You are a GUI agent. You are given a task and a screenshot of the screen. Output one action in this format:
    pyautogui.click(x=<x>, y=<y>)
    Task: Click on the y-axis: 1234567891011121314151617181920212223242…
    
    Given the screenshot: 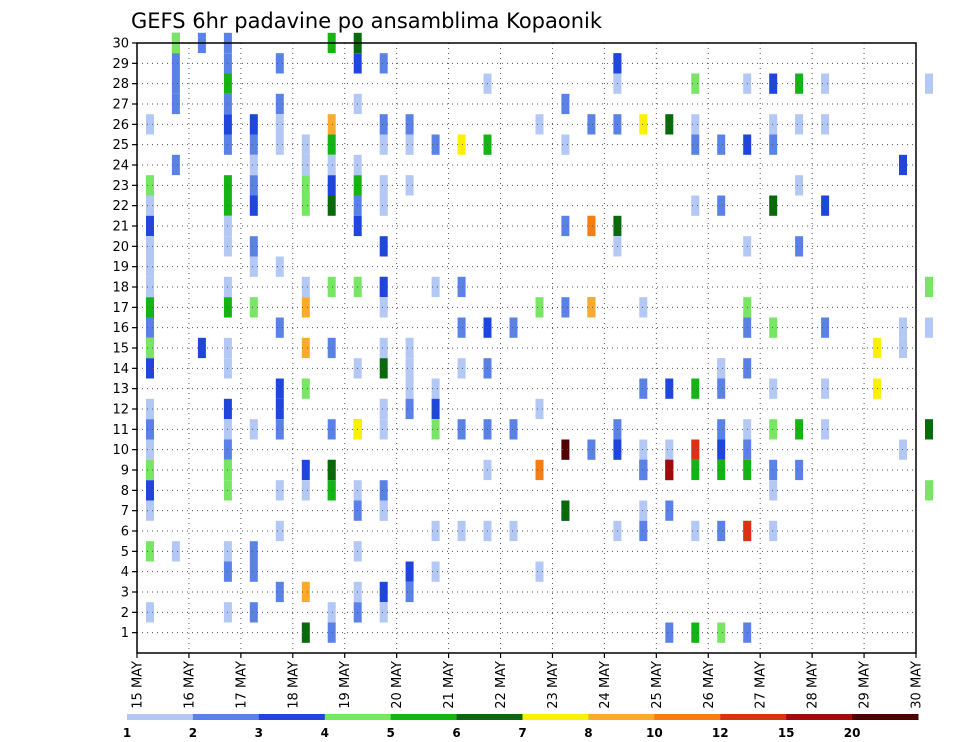 What is the action you would take?
    pyautogui.click(x=124, y=339)
    